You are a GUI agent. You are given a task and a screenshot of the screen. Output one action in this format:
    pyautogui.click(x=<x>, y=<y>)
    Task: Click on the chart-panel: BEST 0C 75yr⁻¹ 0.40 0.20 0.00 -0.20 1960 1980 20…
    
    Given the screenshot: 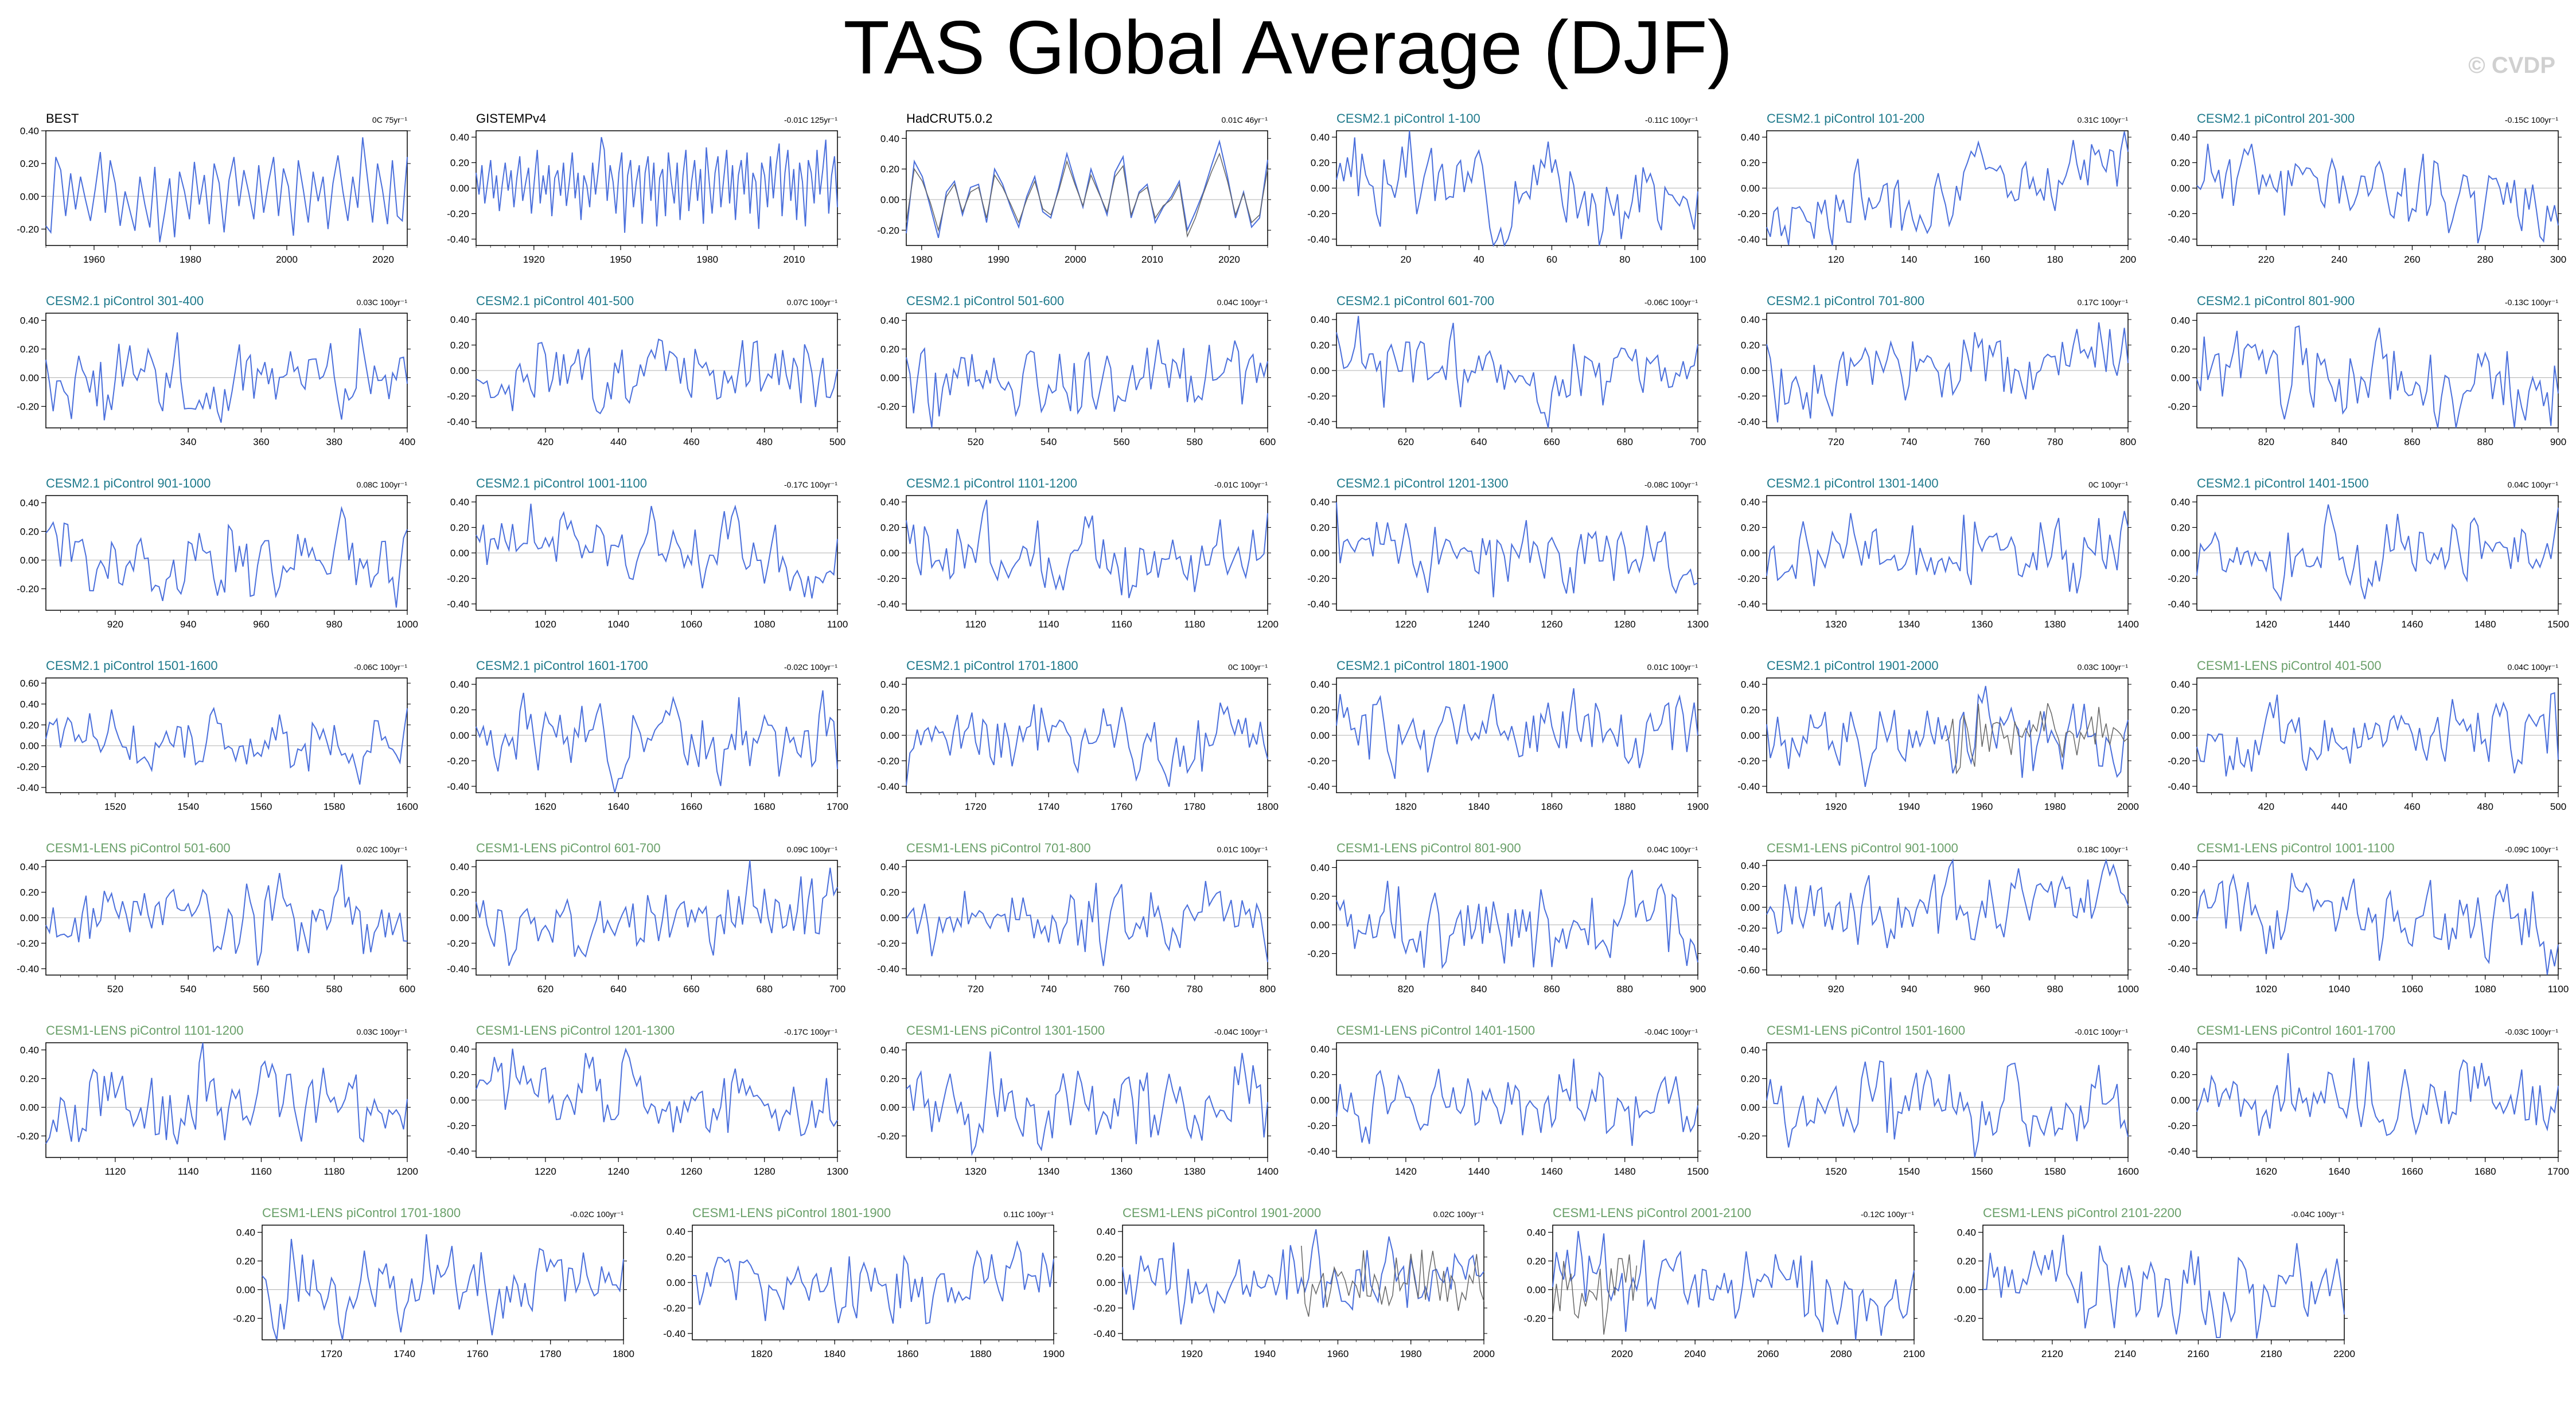 What is the action you would take?
    pyautogui.click(x=214, y=188)
    